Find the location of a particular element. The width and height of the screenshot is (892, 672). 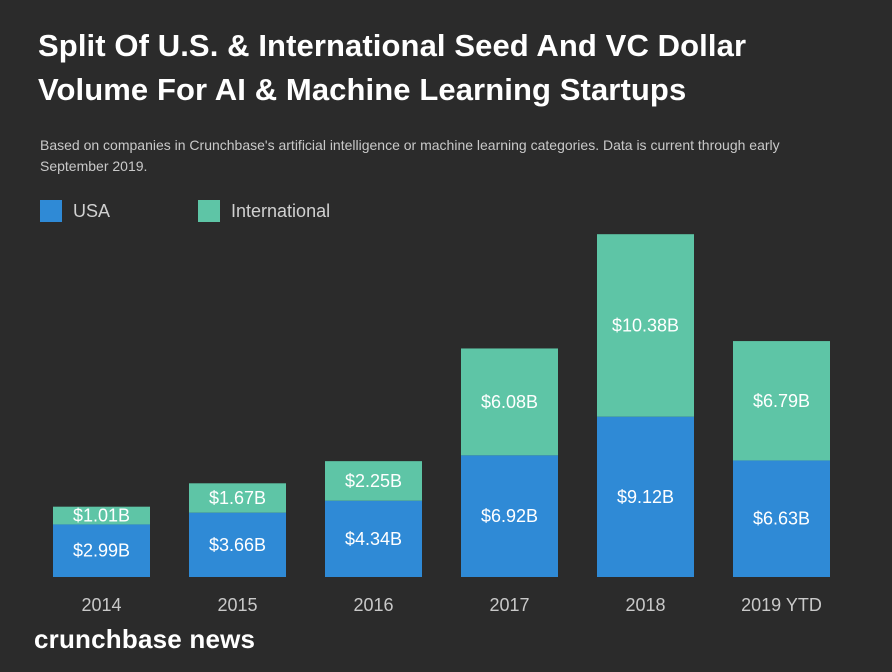

data-label-international-5: $6.79B is located at coordinates (781, 401).